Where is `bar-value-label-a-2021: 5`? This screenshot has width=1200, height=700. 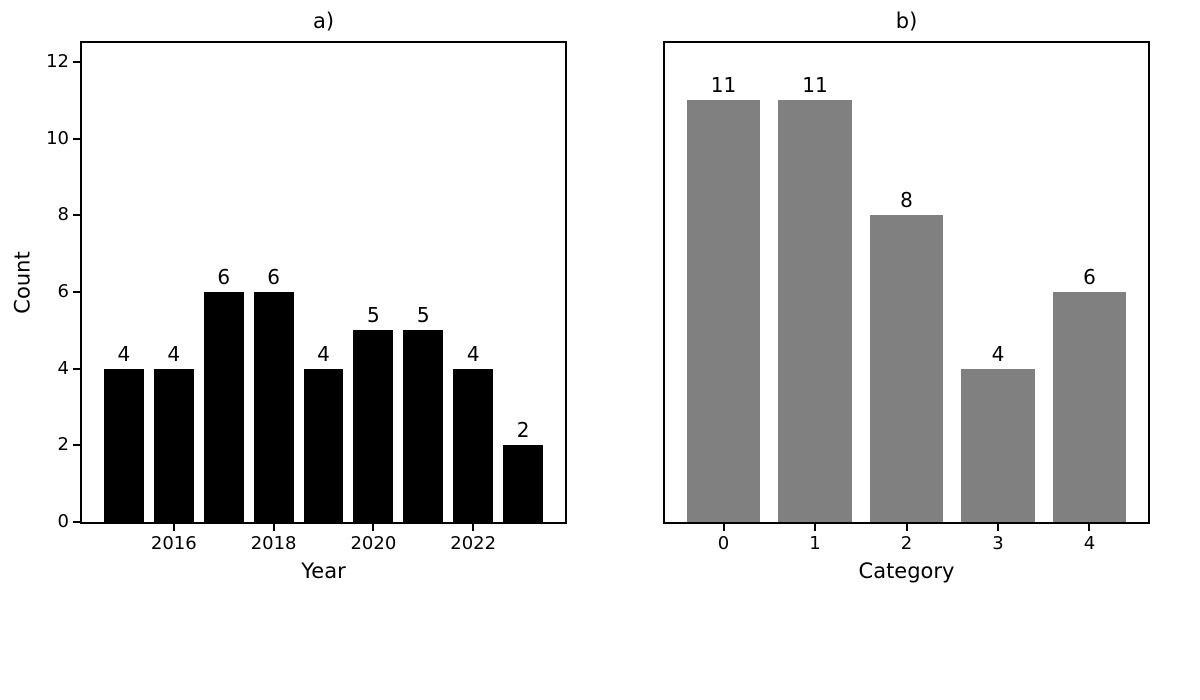 bar-value-label-a-2021: 5 is located at coordinates (423, 315).